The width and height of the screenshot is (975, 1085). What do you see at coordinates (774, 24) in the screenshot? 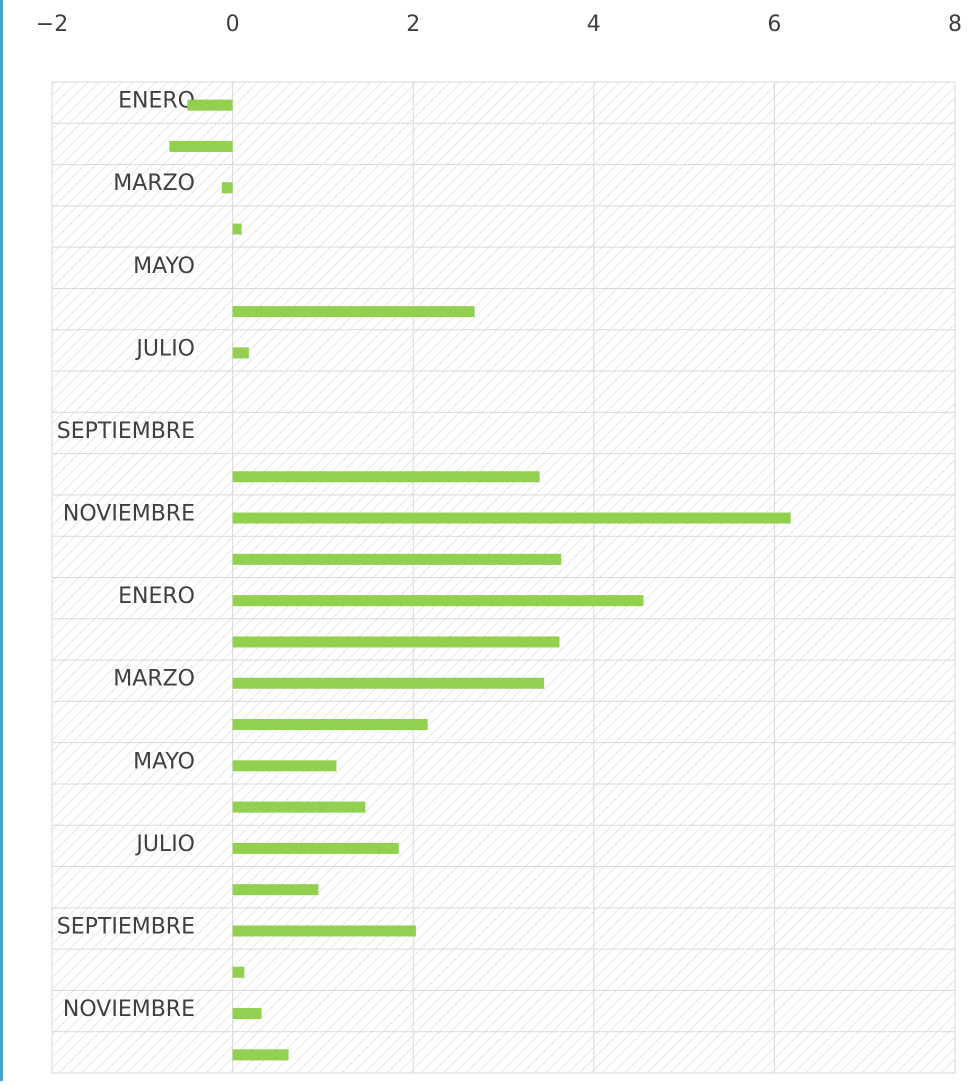
I see `x-tick-label: 6` at bounding box center [774, 24].